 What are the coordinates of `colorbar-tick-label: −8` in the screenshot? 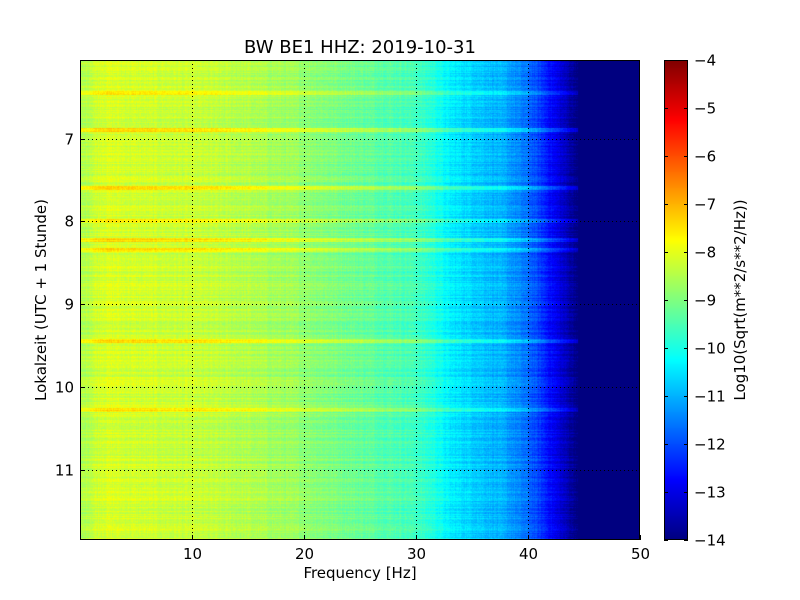 It's located at (705, 253).